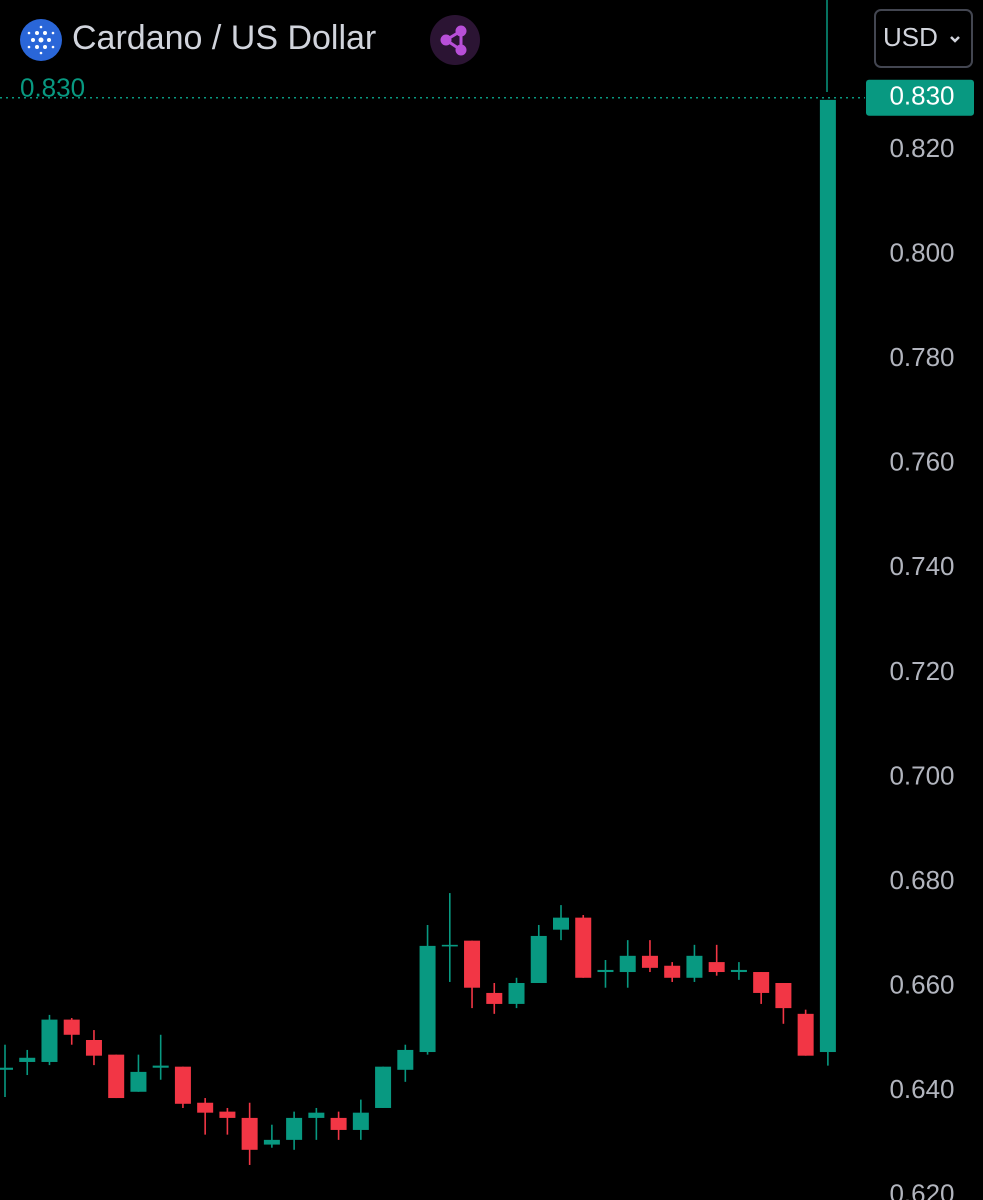 This screenshot has width=983, height=1200. I want to click on y-tick-label: 0.640, so click(921, 1089).